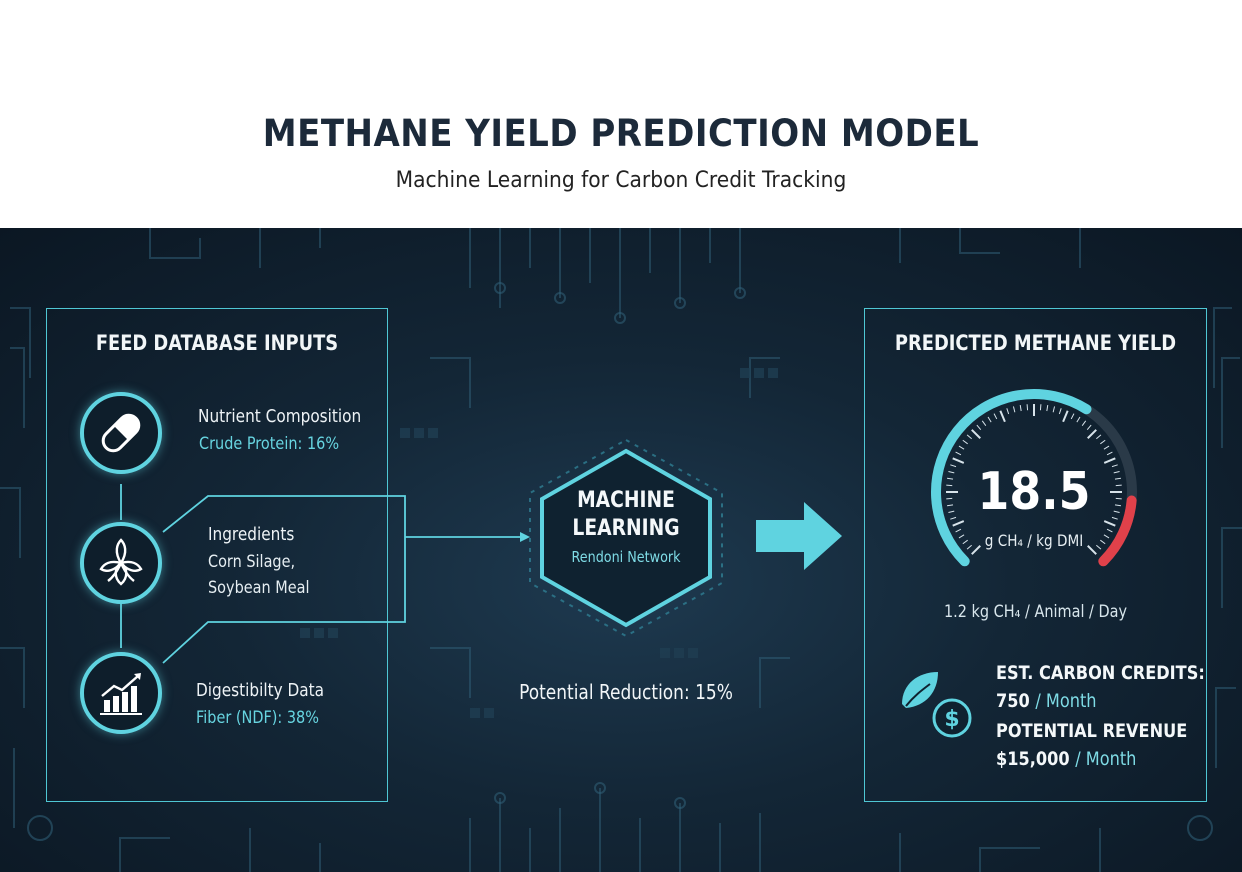 Image resolution: width=1242 pixels, height=872 pixels. I want to click on fiber-ndf-value: Fiber (NDF): 38%, so click(257, 718).